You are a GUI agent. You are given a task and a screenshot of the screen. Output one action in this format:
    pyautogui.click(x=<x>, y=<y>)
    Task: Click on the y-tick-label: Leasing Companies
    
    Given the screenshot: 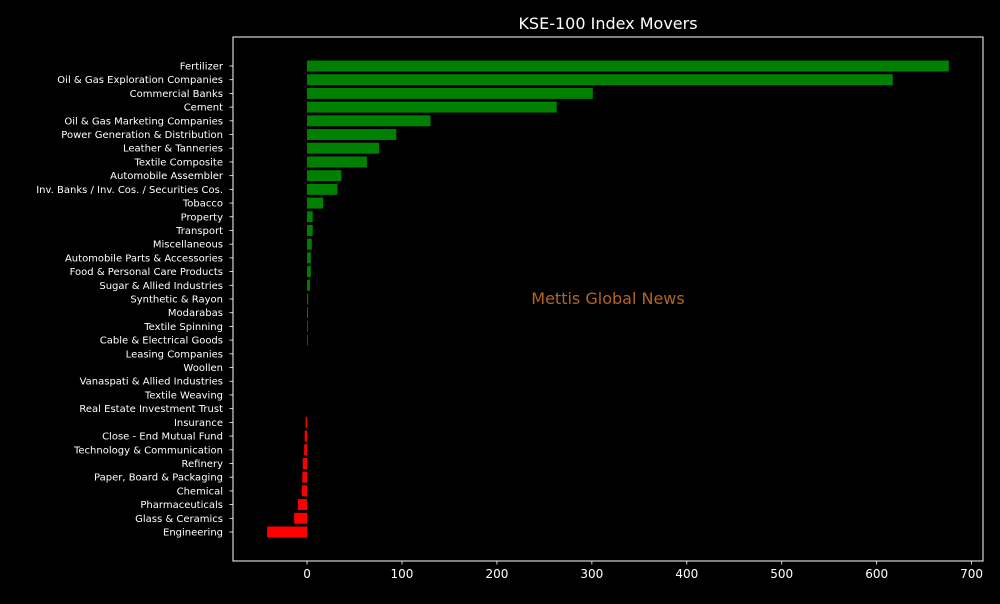 What is the action you would take?
    pyautogui.click(x=174, y=354)
    